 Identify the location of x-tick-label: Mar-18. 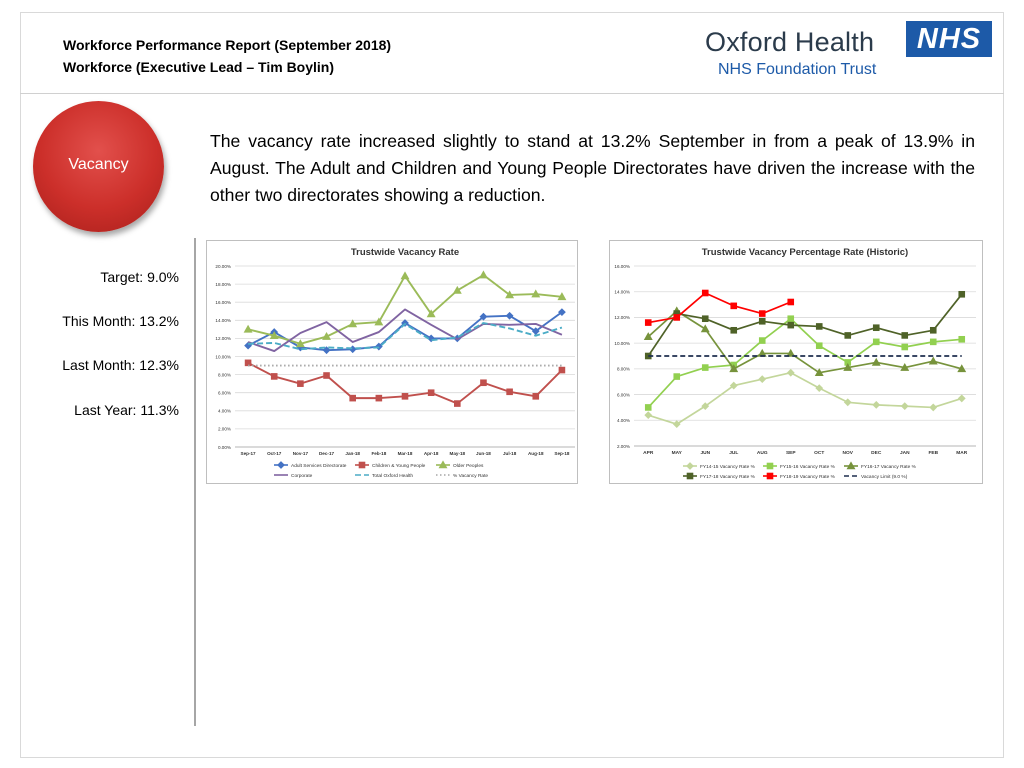
(405, 453).